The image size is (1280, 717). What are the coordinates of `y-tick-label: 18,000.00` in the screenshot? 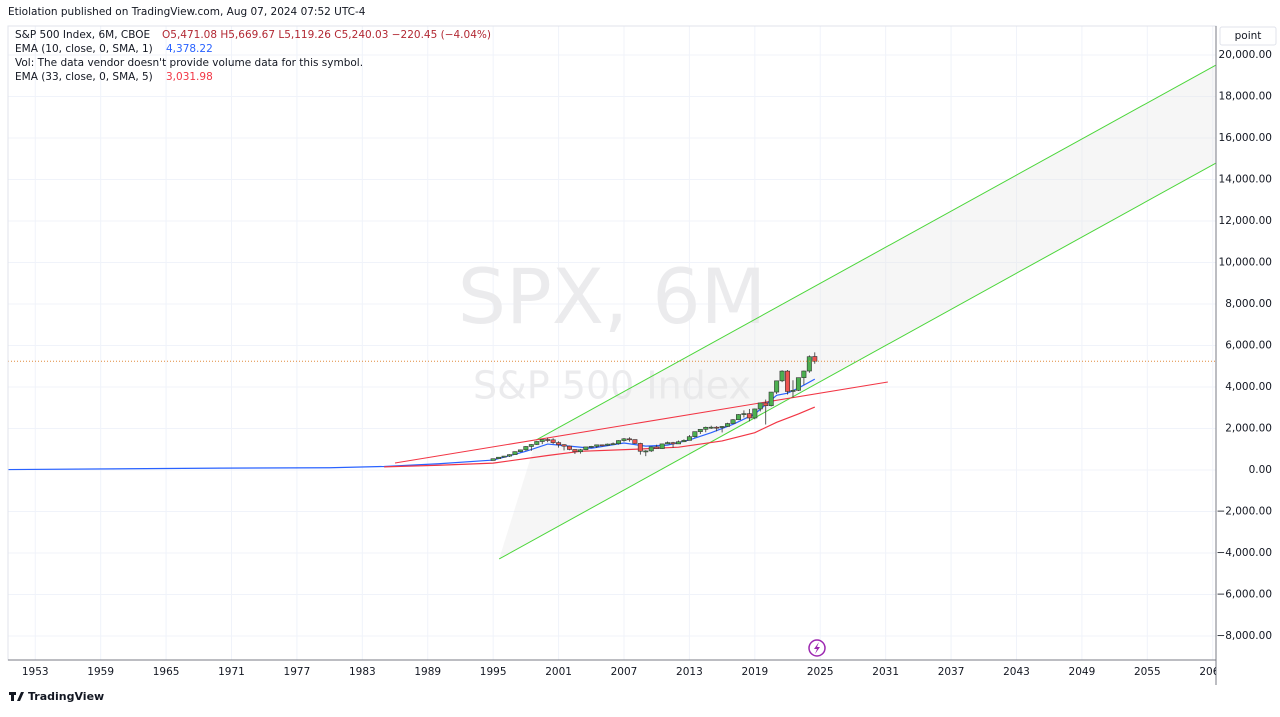 It's located at (1245, 97).